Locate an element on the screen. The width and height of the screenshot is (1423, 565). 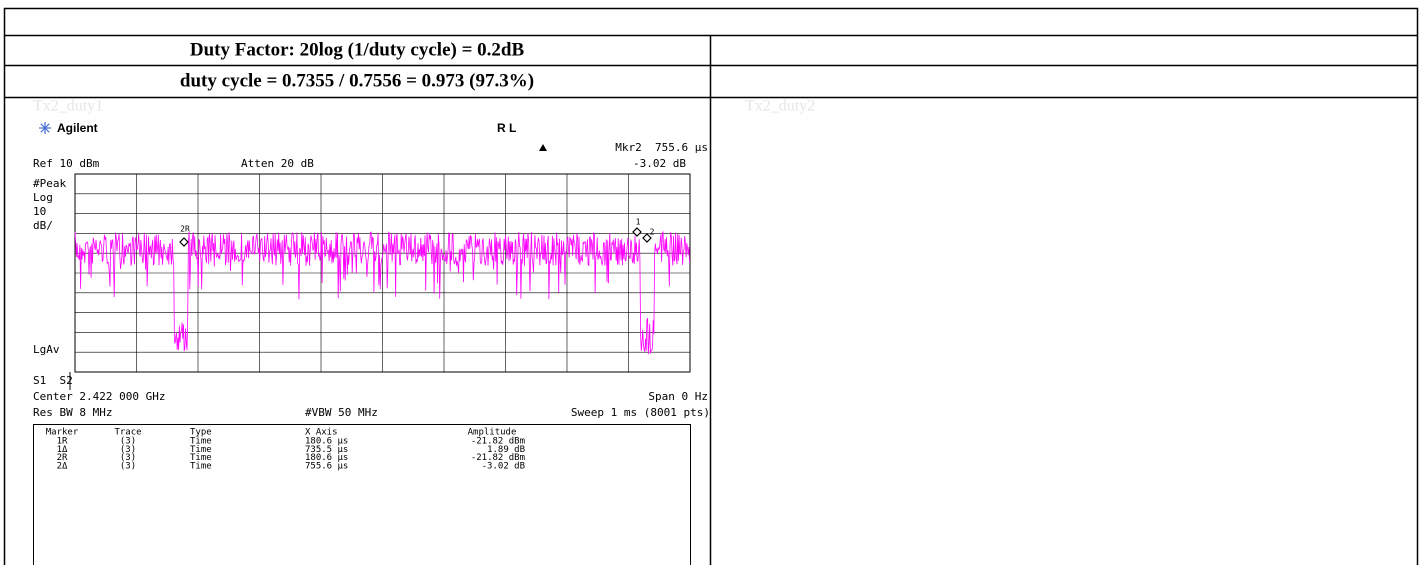
side-label: Log is located at coordinates (43, 197).